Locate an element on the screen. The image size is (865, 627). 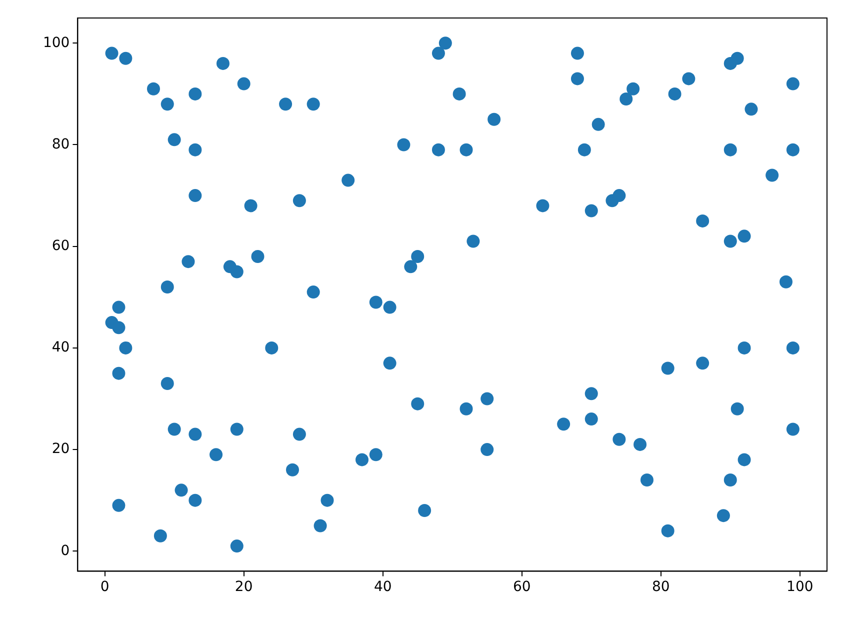
y-tick-label: 20 is located at coordinates (61, 449).